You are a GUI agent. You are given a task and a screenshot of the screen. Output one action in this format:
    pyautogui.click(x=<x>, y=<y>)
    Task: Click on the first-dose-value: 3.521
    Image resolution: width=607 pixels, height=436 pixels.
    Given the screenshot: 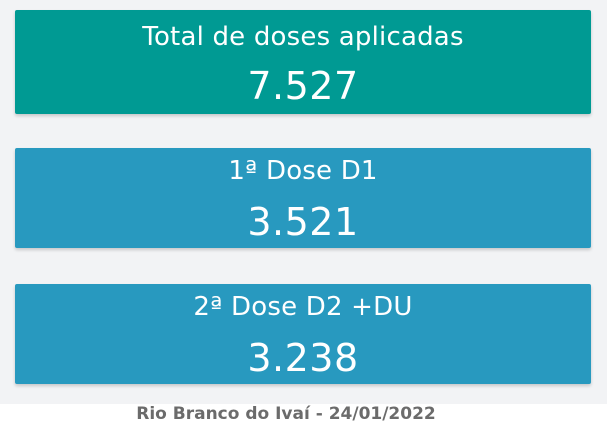 What is the action you would take?
    pyautogui.click(x=303, y=222)
    